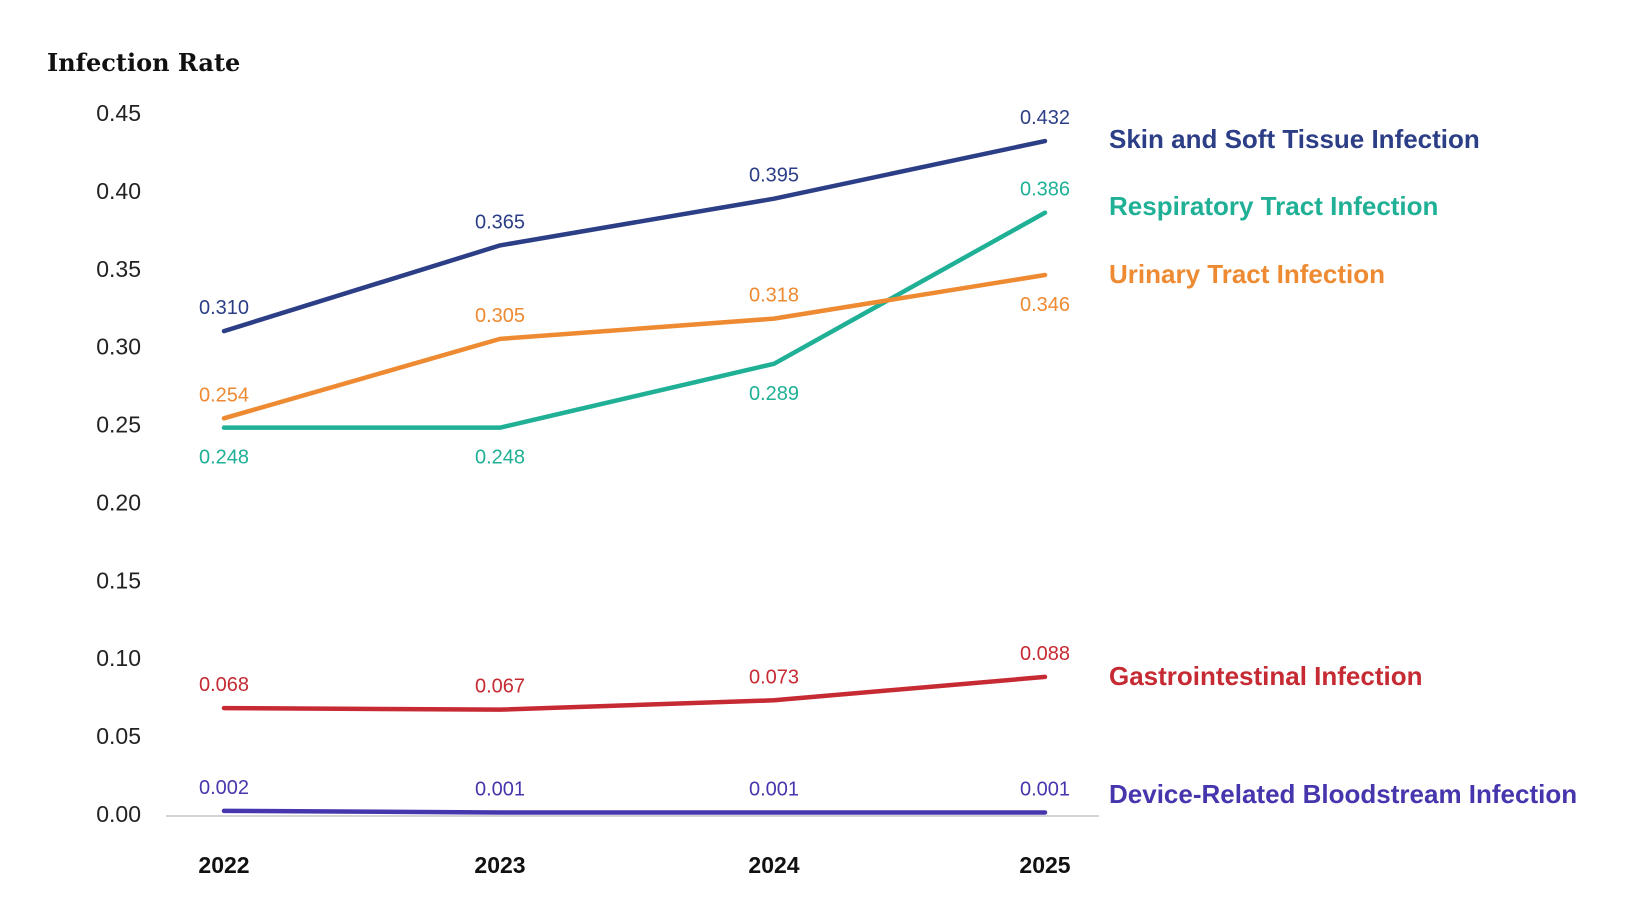 The width and height of the screenshot is (1650, 916). Describe the element at coordinates (1343, 794) in the screenshot. I see `legend-entry: Device-Related Bloodstream Infection` at that location.